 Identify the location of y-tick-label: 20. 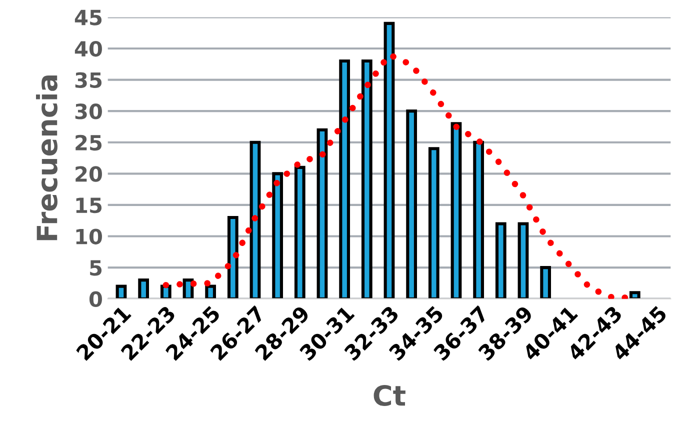
(89, 174).